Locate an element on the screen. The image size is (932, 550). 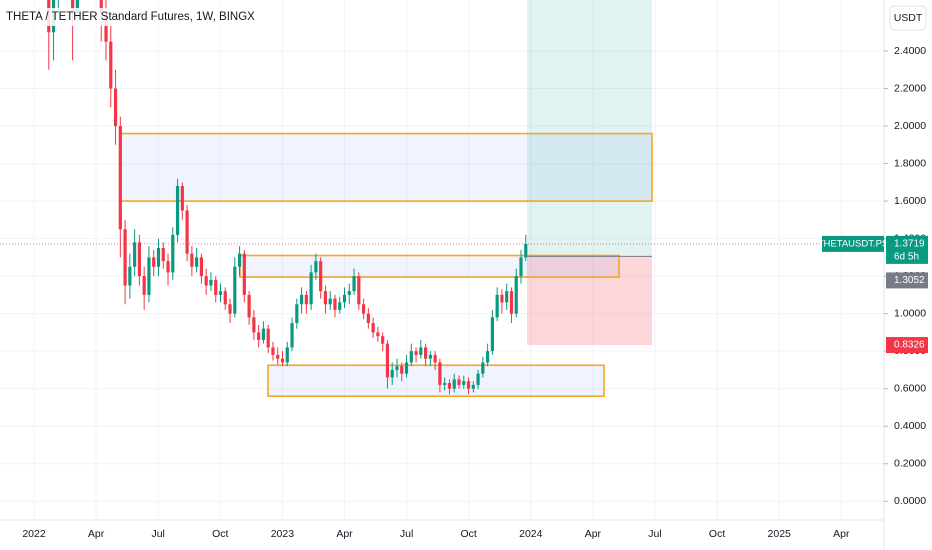
y-tick-label: 2.4000 is located at coordinates (910, 51).